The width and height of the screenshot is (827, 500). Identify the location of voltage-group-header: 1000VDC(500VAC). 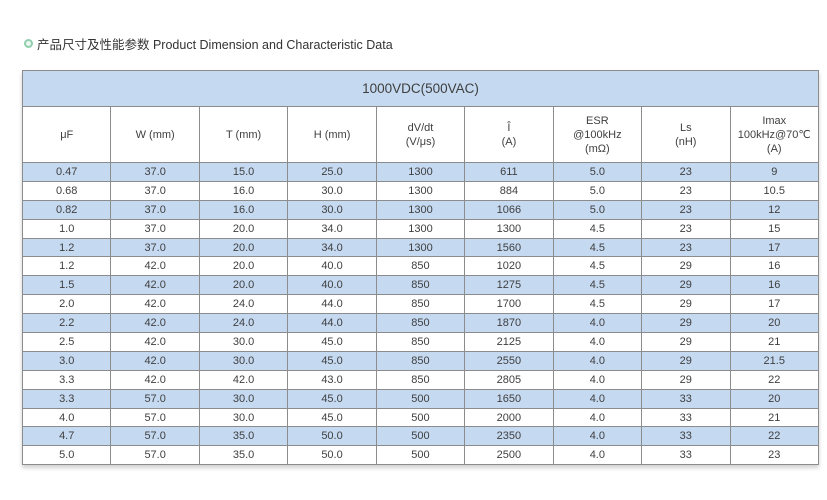
(420, 88).